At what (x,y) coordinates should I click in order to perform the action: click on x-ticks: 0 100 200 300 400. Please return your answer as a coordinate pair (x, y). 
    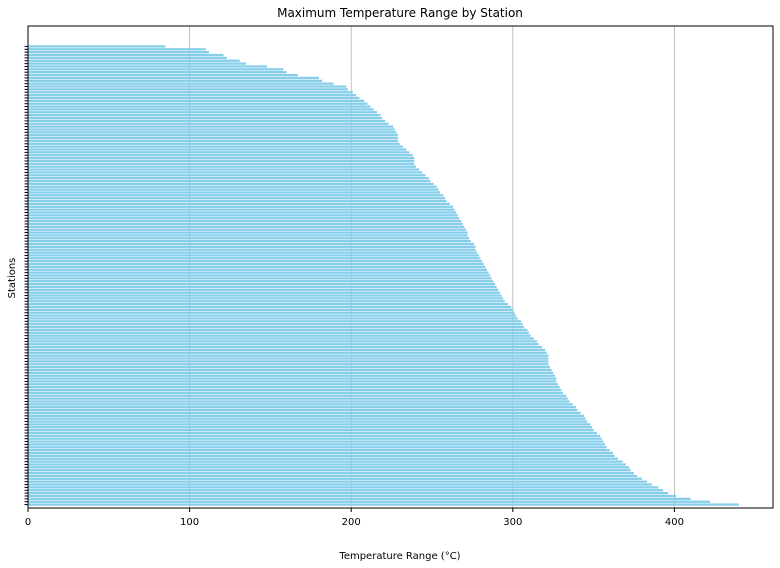
    Looking at the image, I should click on (354, 518).